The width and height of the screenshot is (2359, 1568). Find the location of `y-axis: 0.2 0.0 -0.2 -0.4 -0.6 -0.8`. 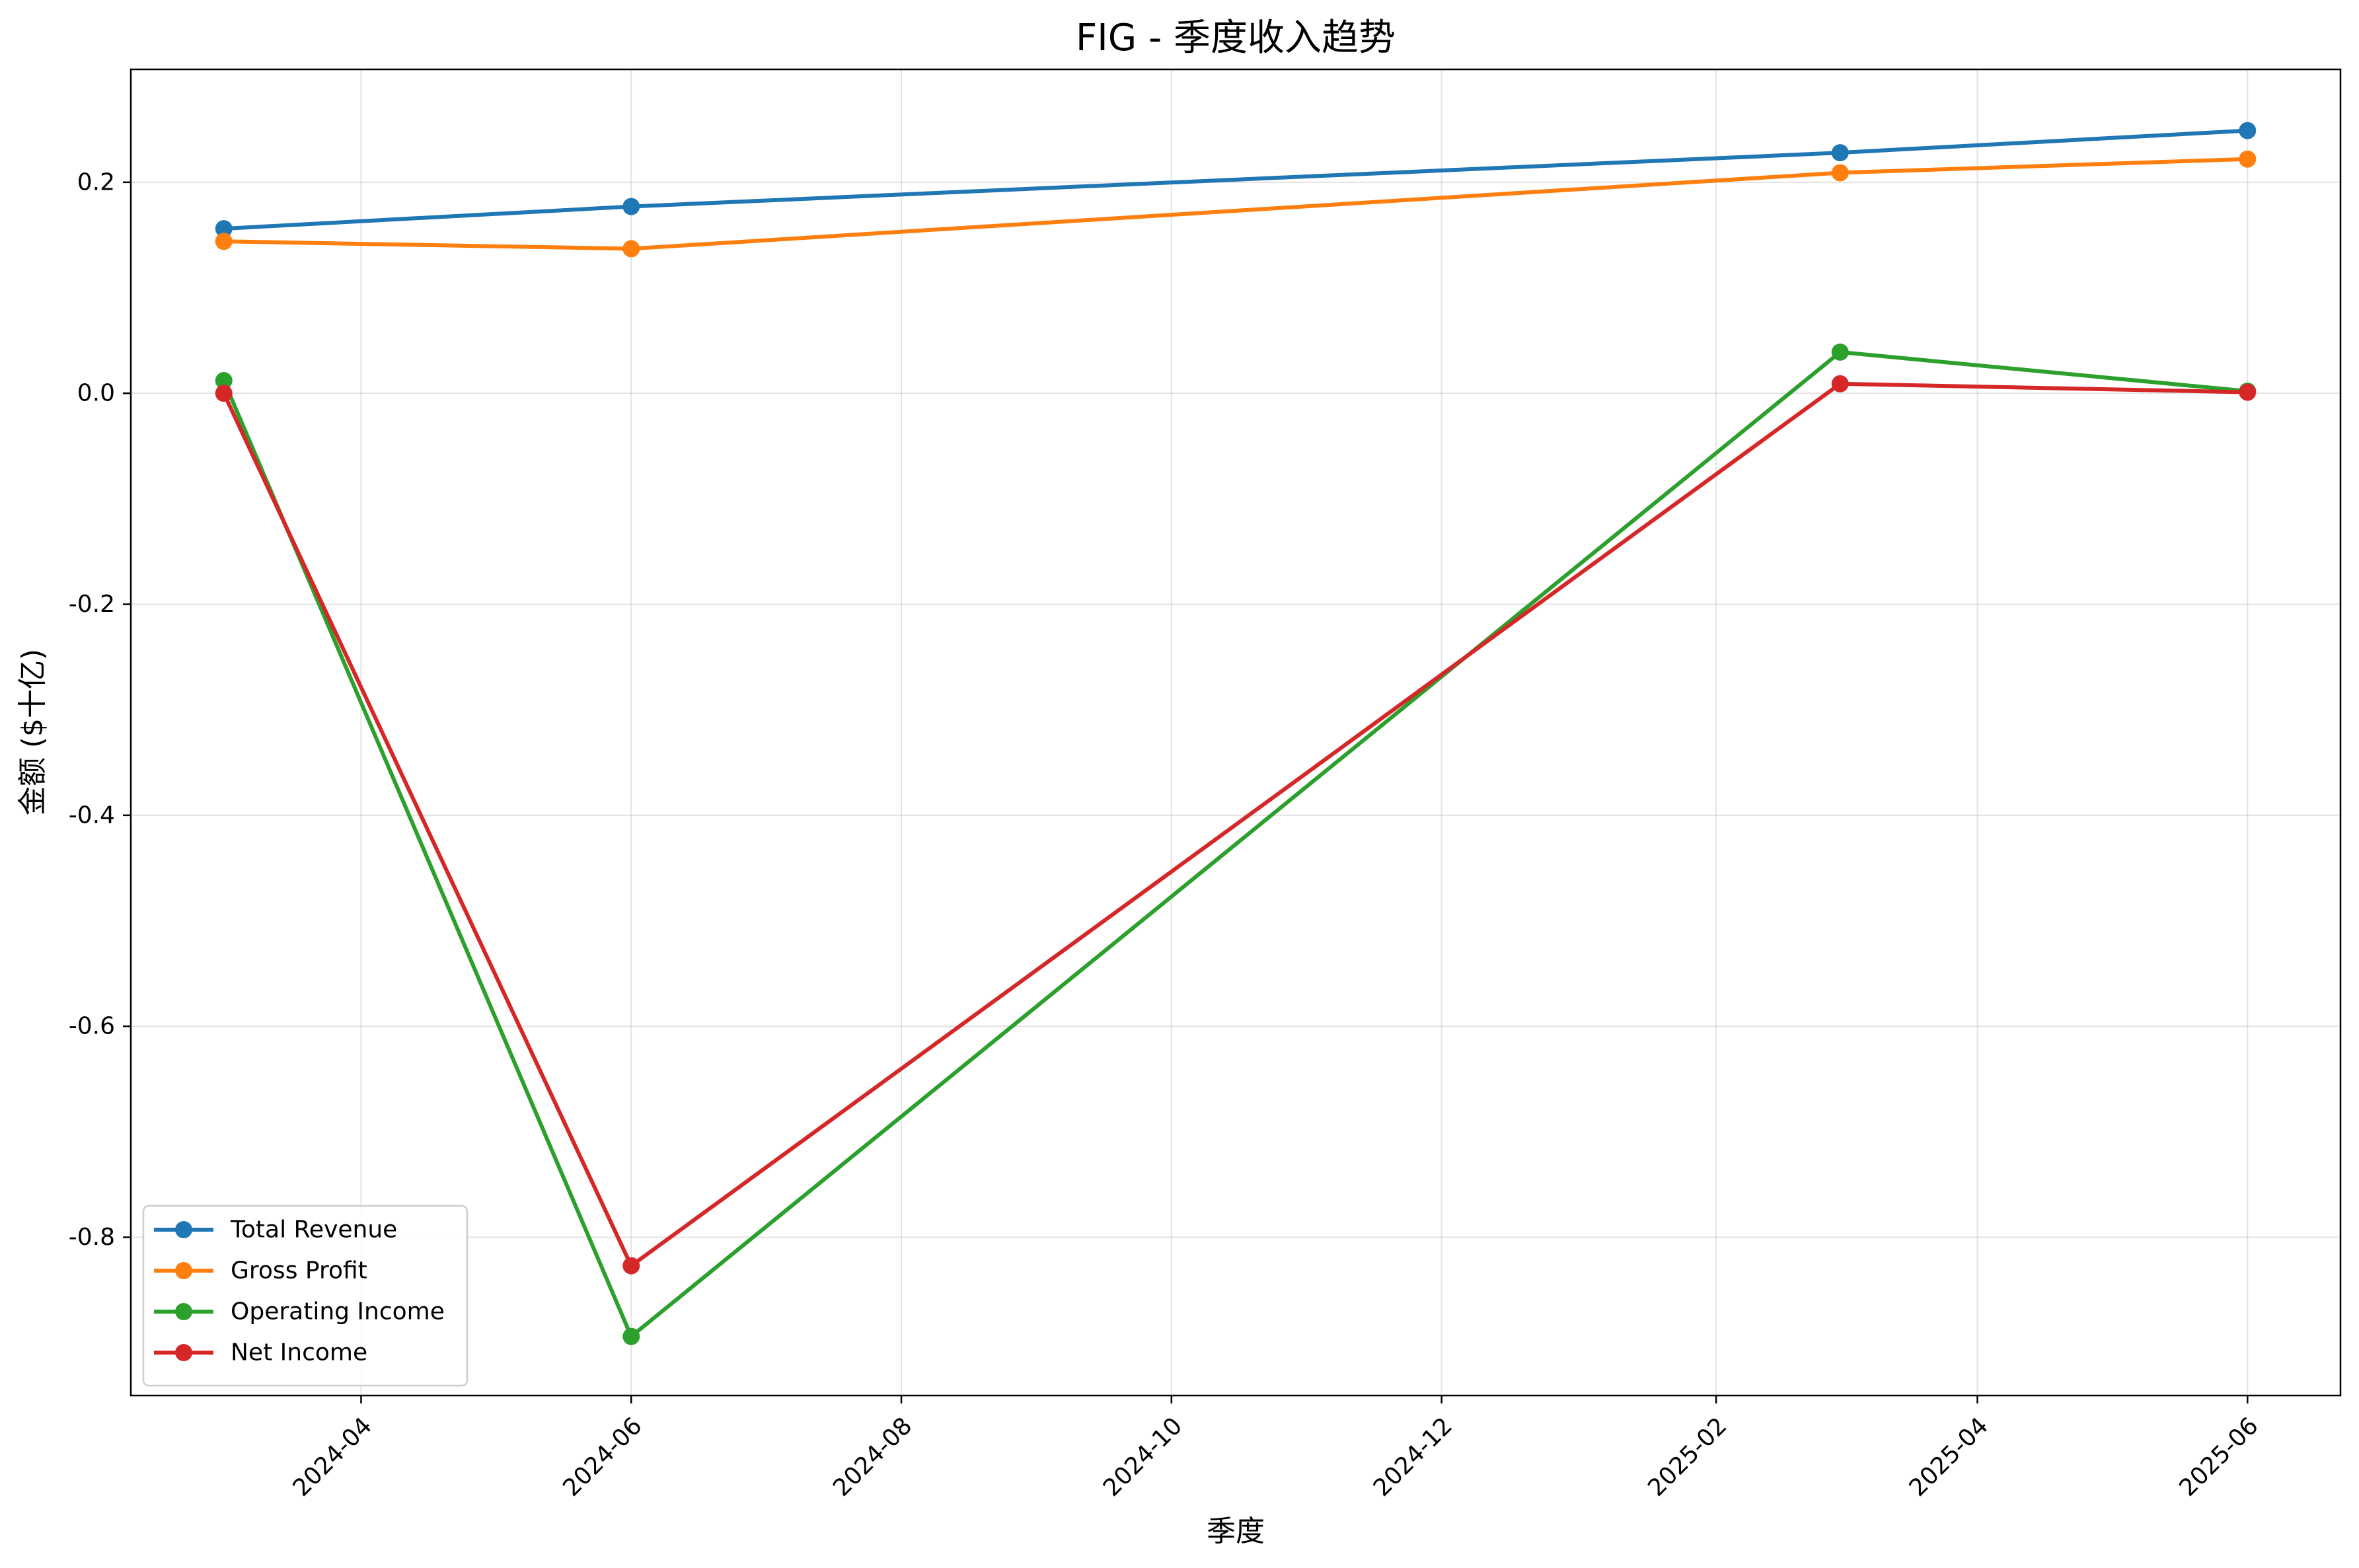

y-axis: 0.2 0.0 -0.2 -0.4 -0.6 -0.8 is located at coordinates (100, 709).